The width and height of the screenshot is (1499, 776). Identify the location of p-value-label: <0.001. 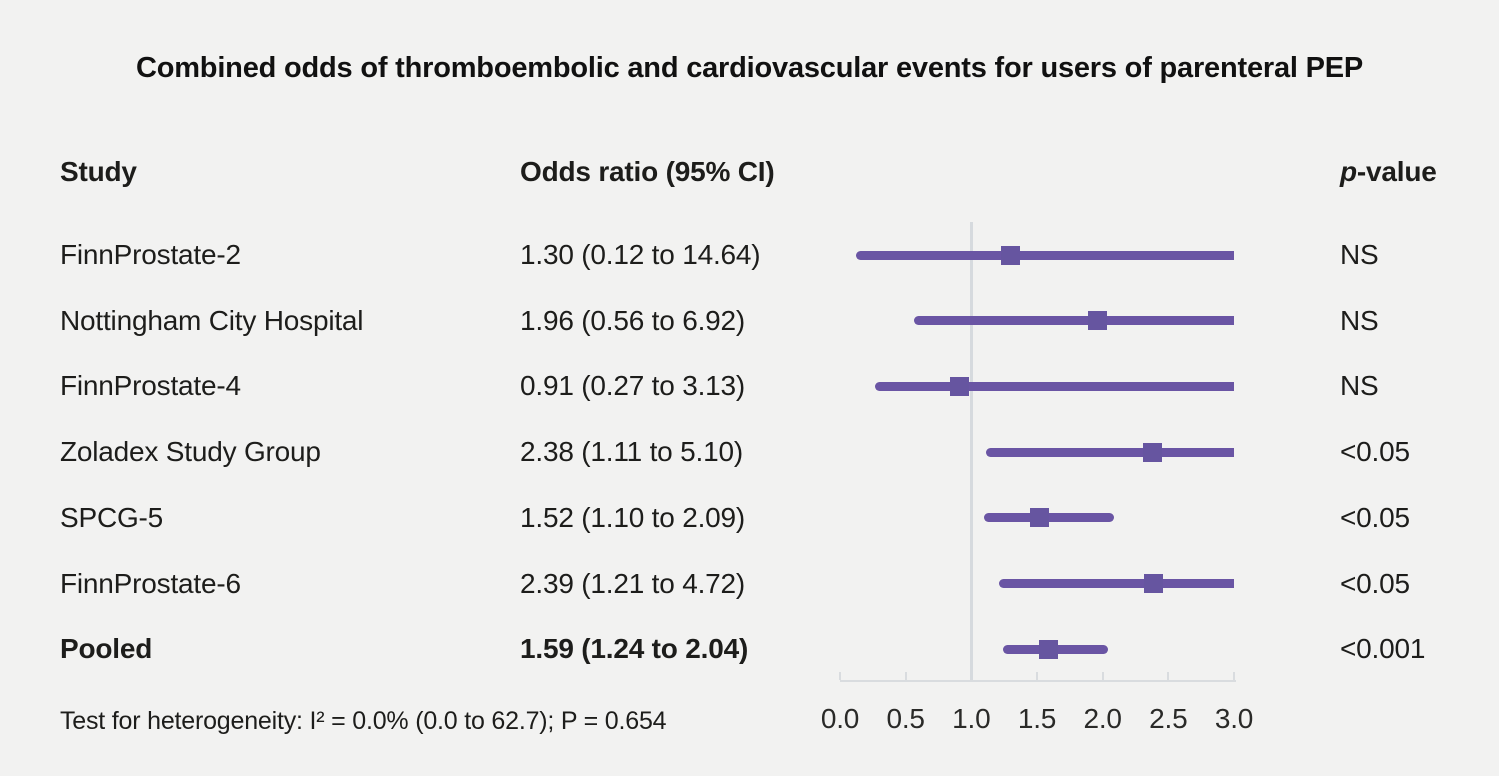
(1383, 649).